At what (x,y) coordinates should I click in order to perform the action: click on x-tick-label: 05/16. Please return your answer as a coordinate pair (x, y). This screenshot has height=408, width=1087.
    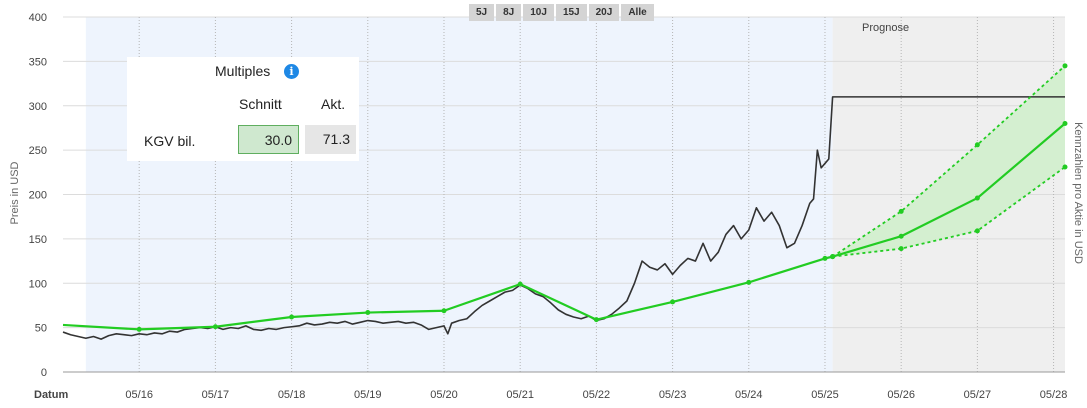
    Looking at the image, I should click on (139, 395).